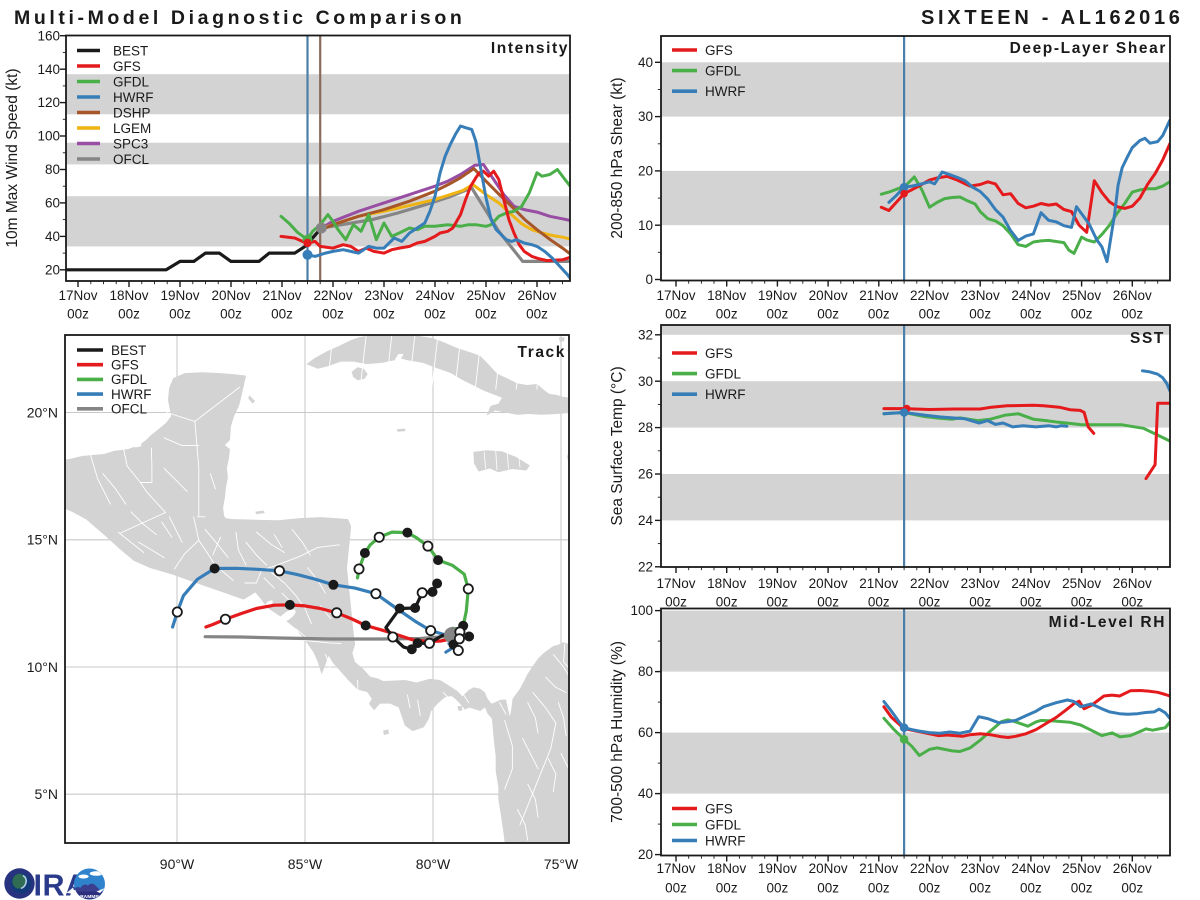  I want to click on svg-text: SPC3, so click(130, 143).